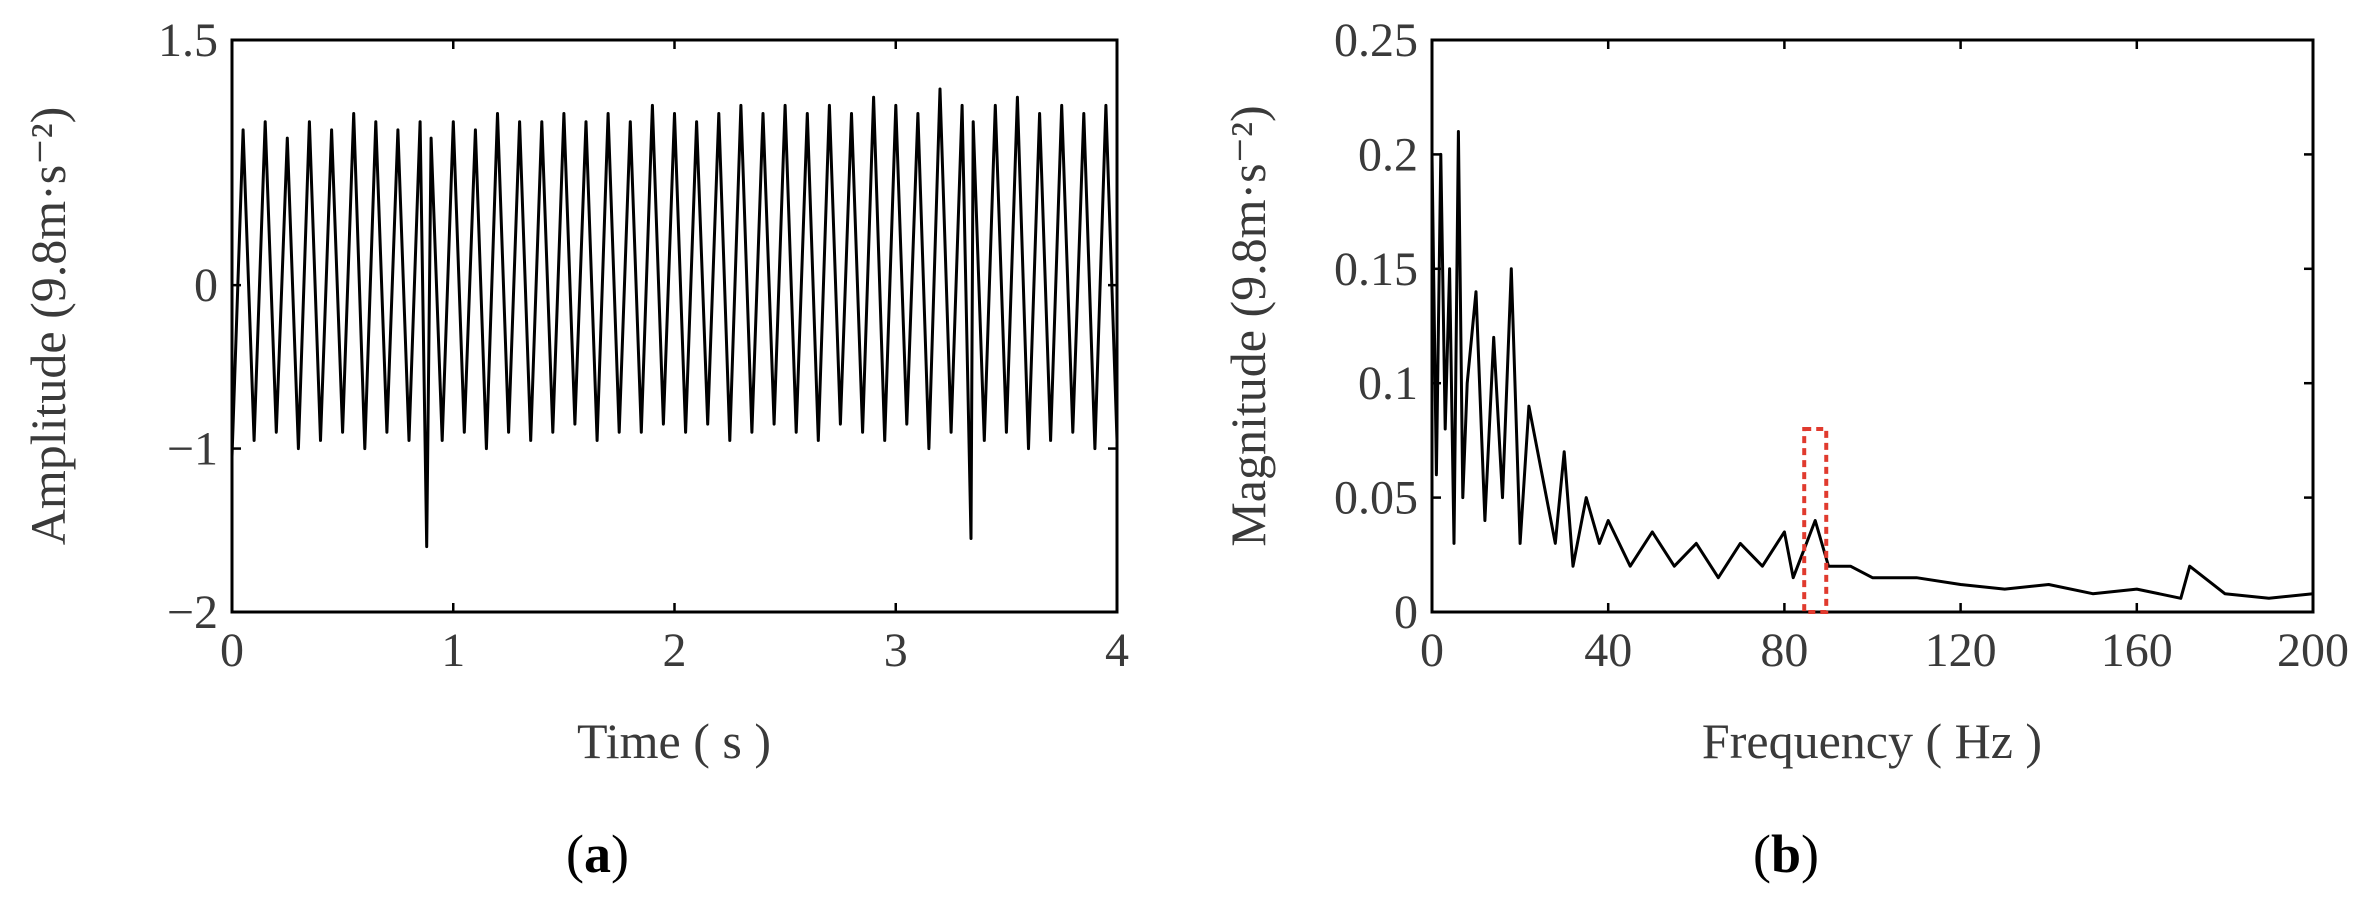 The image size is (2374, 909). I want to click on panel-b-x-tick-label: 0, so click(1432, 650).